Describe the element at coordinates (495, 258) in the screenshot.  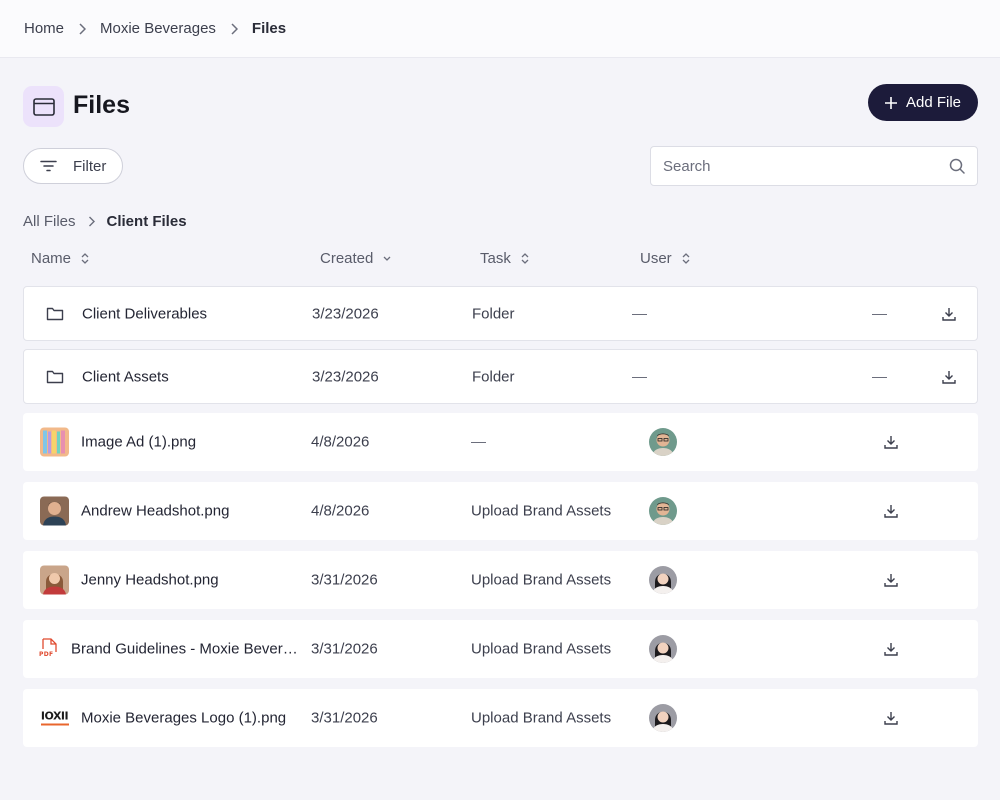
I see `column-task-label: Task` at that location.